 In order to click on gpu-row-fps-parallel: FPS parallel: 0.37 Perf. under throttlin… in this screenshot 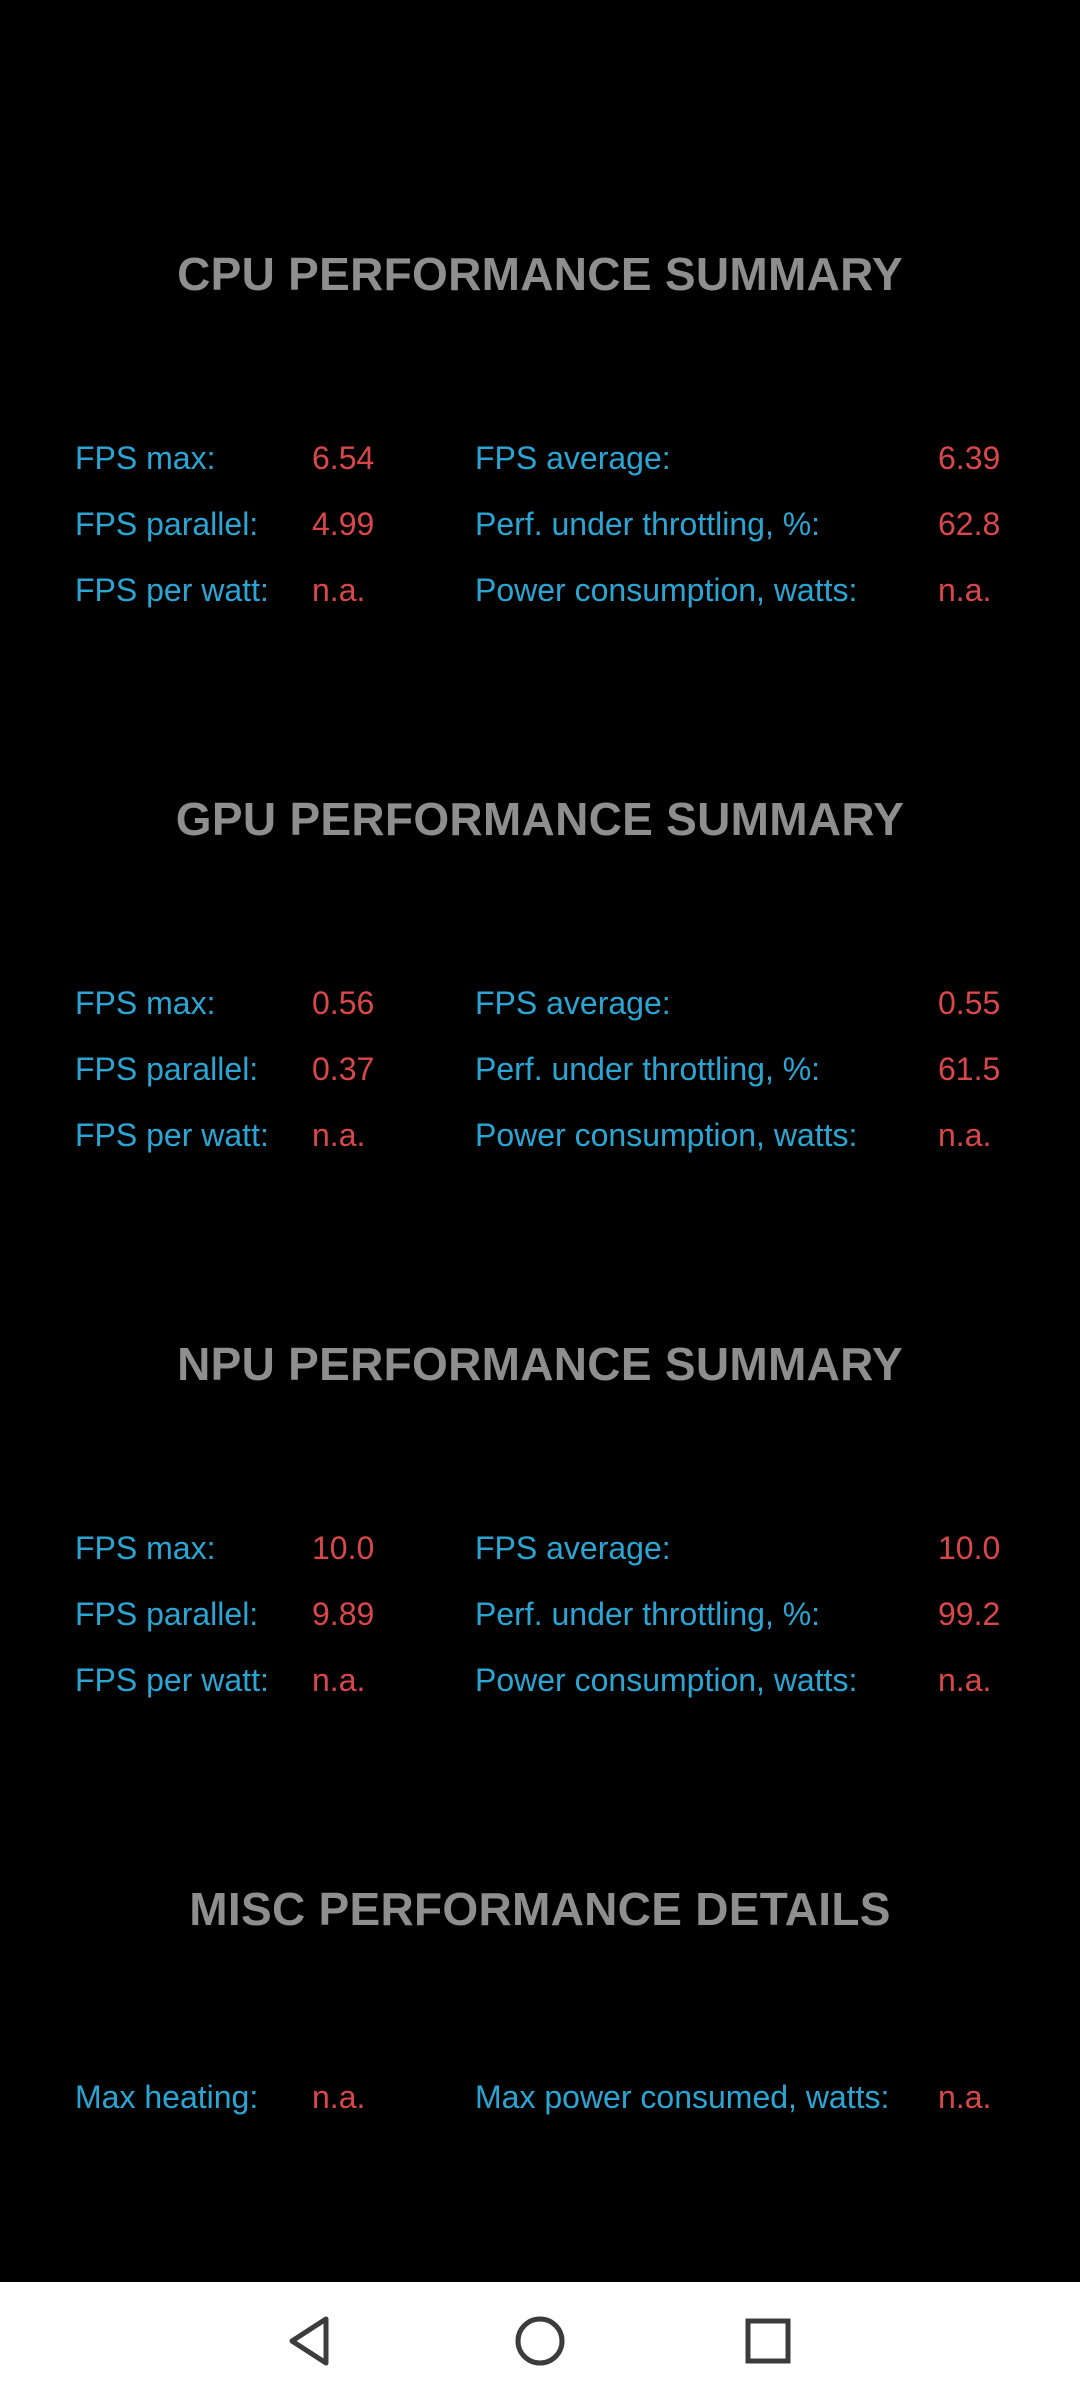, I will do `click(540, 1069)`.